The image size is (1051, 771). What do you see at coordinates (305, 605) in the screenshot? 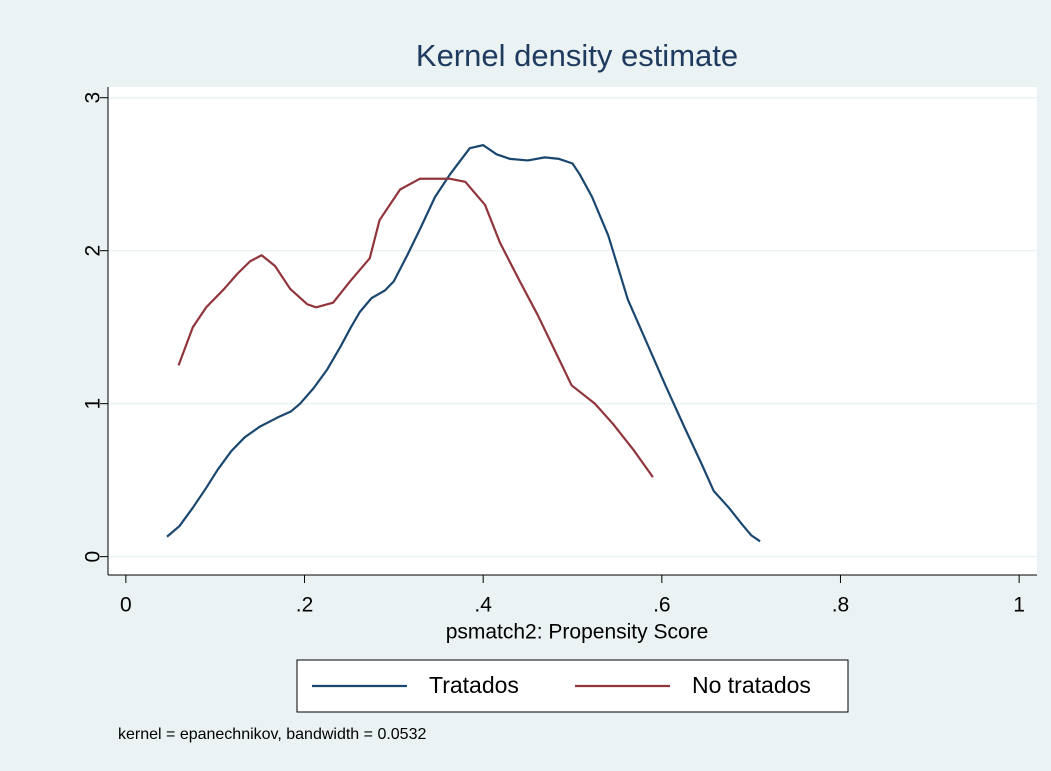
I see `x-tick-label: .2` at bounding box center [305, 605].